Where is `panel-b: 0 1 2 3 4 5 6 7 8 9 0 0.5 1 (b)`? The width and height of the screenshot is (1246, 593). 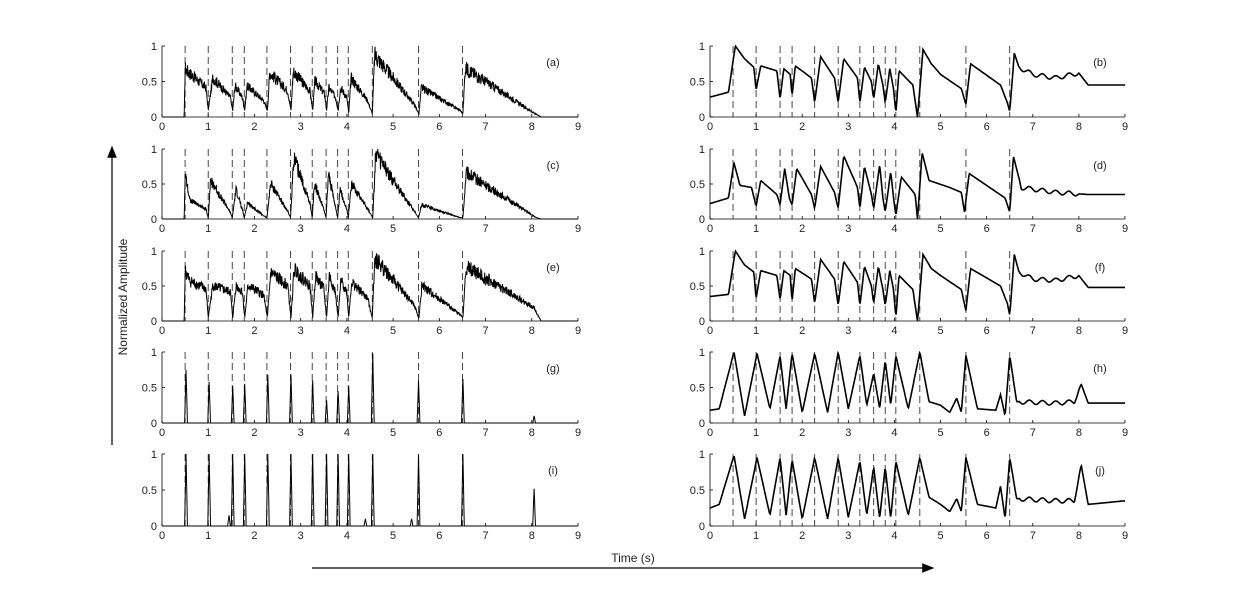 panel-b: 0 1 2 3 4 5 6 7 8 9 0 0.5 1 (b) is located at coordinates (909, 87).